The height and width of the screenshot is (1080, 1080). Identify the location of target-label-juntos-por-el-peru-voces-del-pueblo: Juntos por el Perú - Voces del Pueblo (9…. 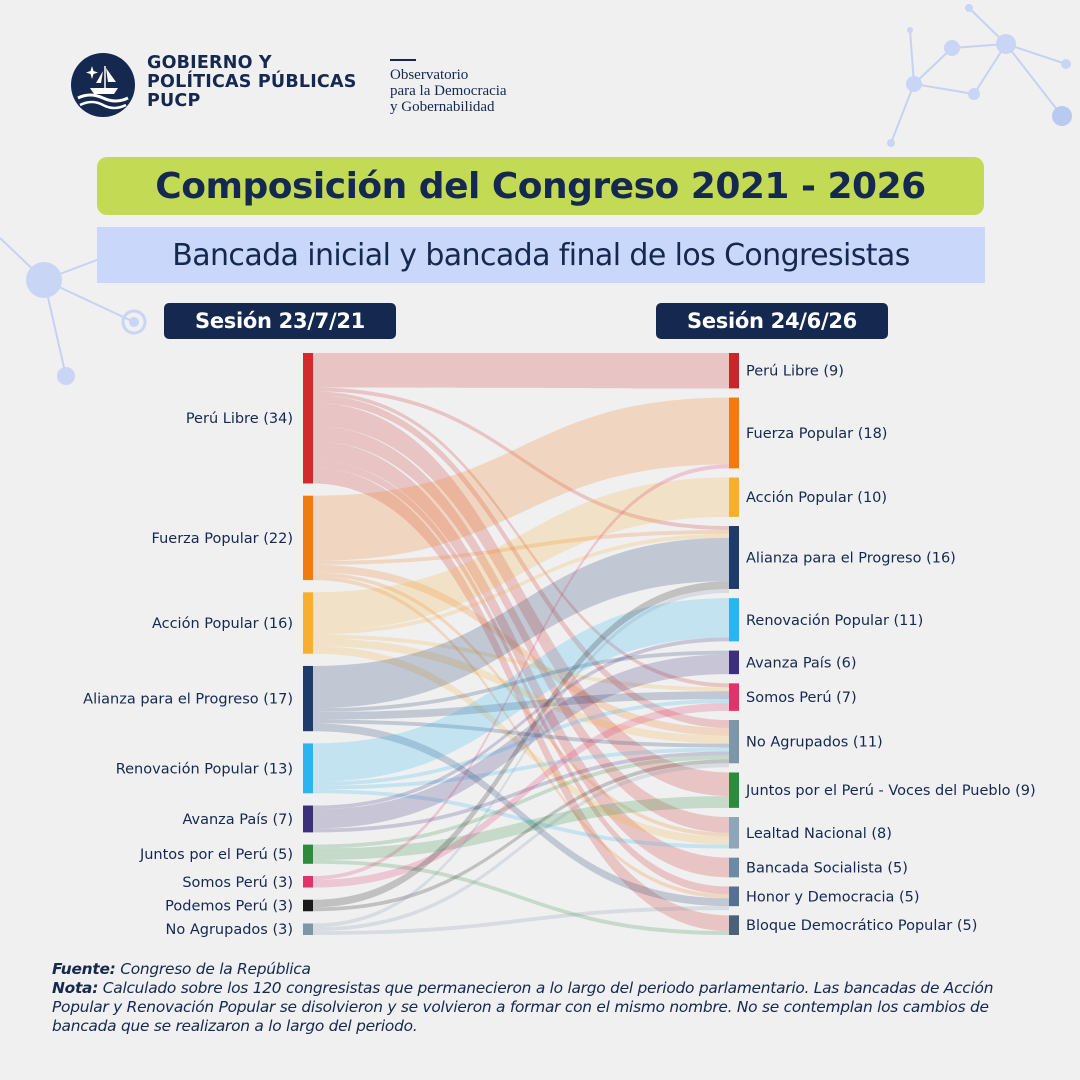
(890, 791).